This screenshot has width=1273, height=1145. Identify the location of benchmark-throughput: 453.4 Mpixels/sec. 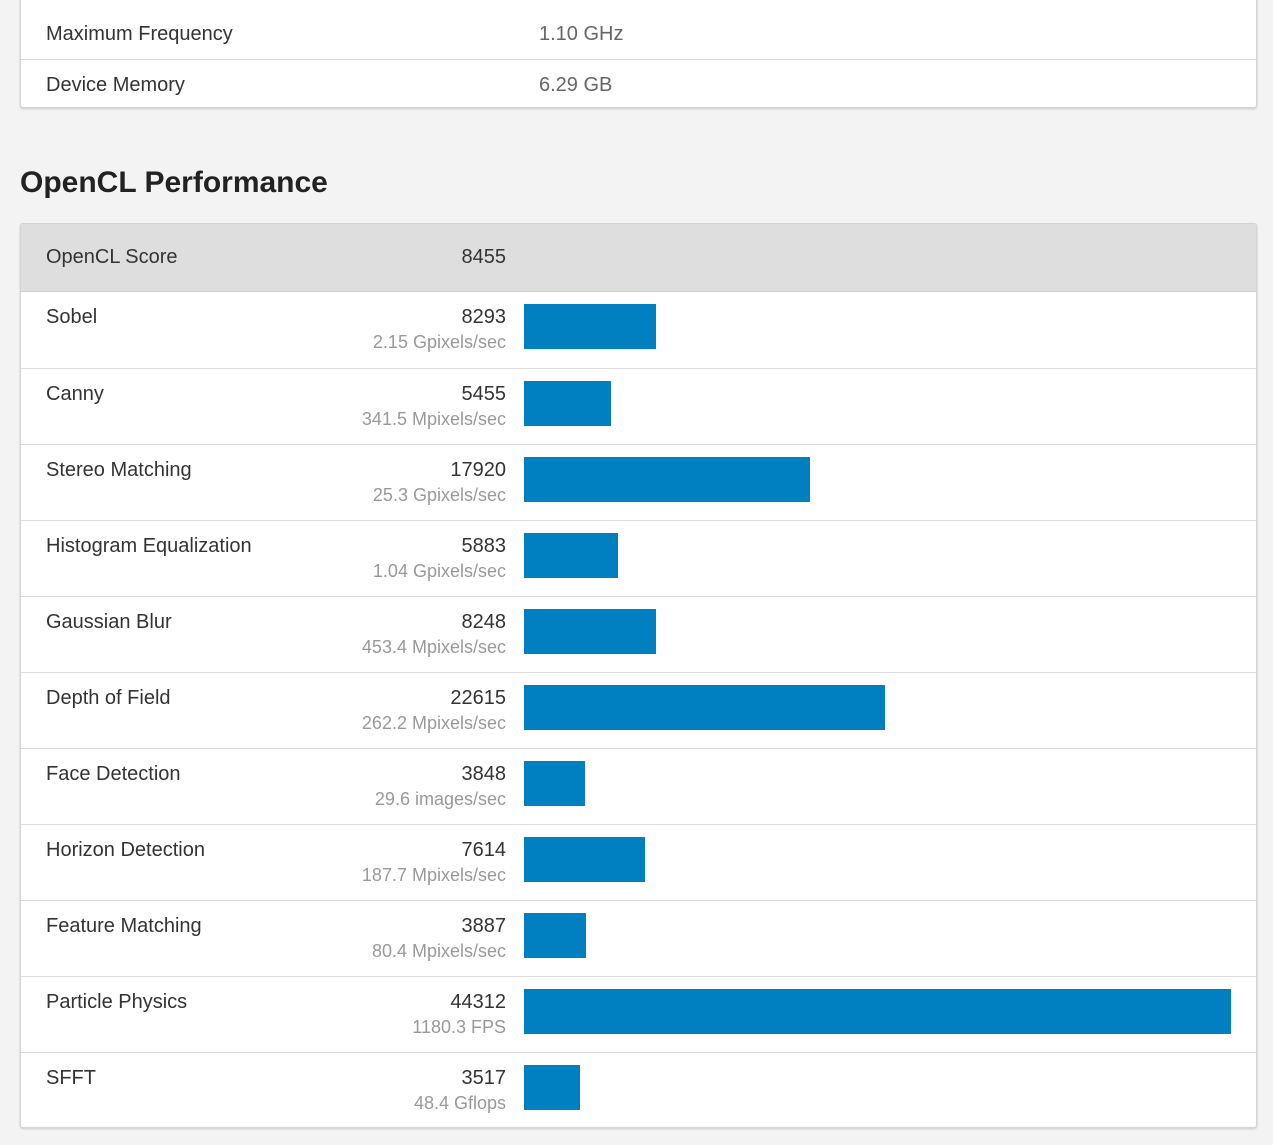
(433, 647).